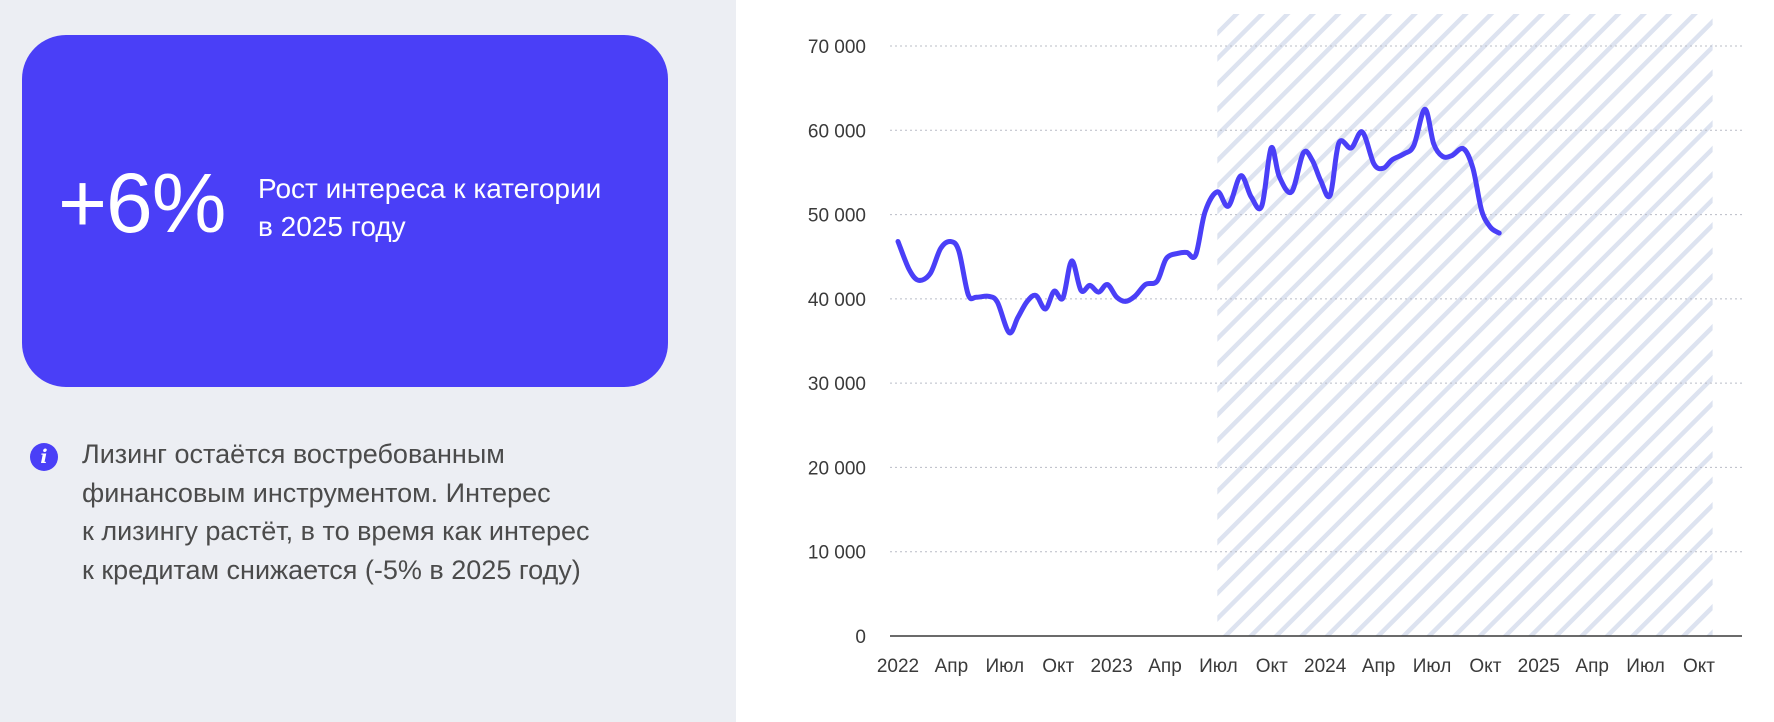 This screenshot has width=1774, height=722. Describe the element at coordinates (860, 637) in the screenshot. I see `y-tick-label: 0` at that location.